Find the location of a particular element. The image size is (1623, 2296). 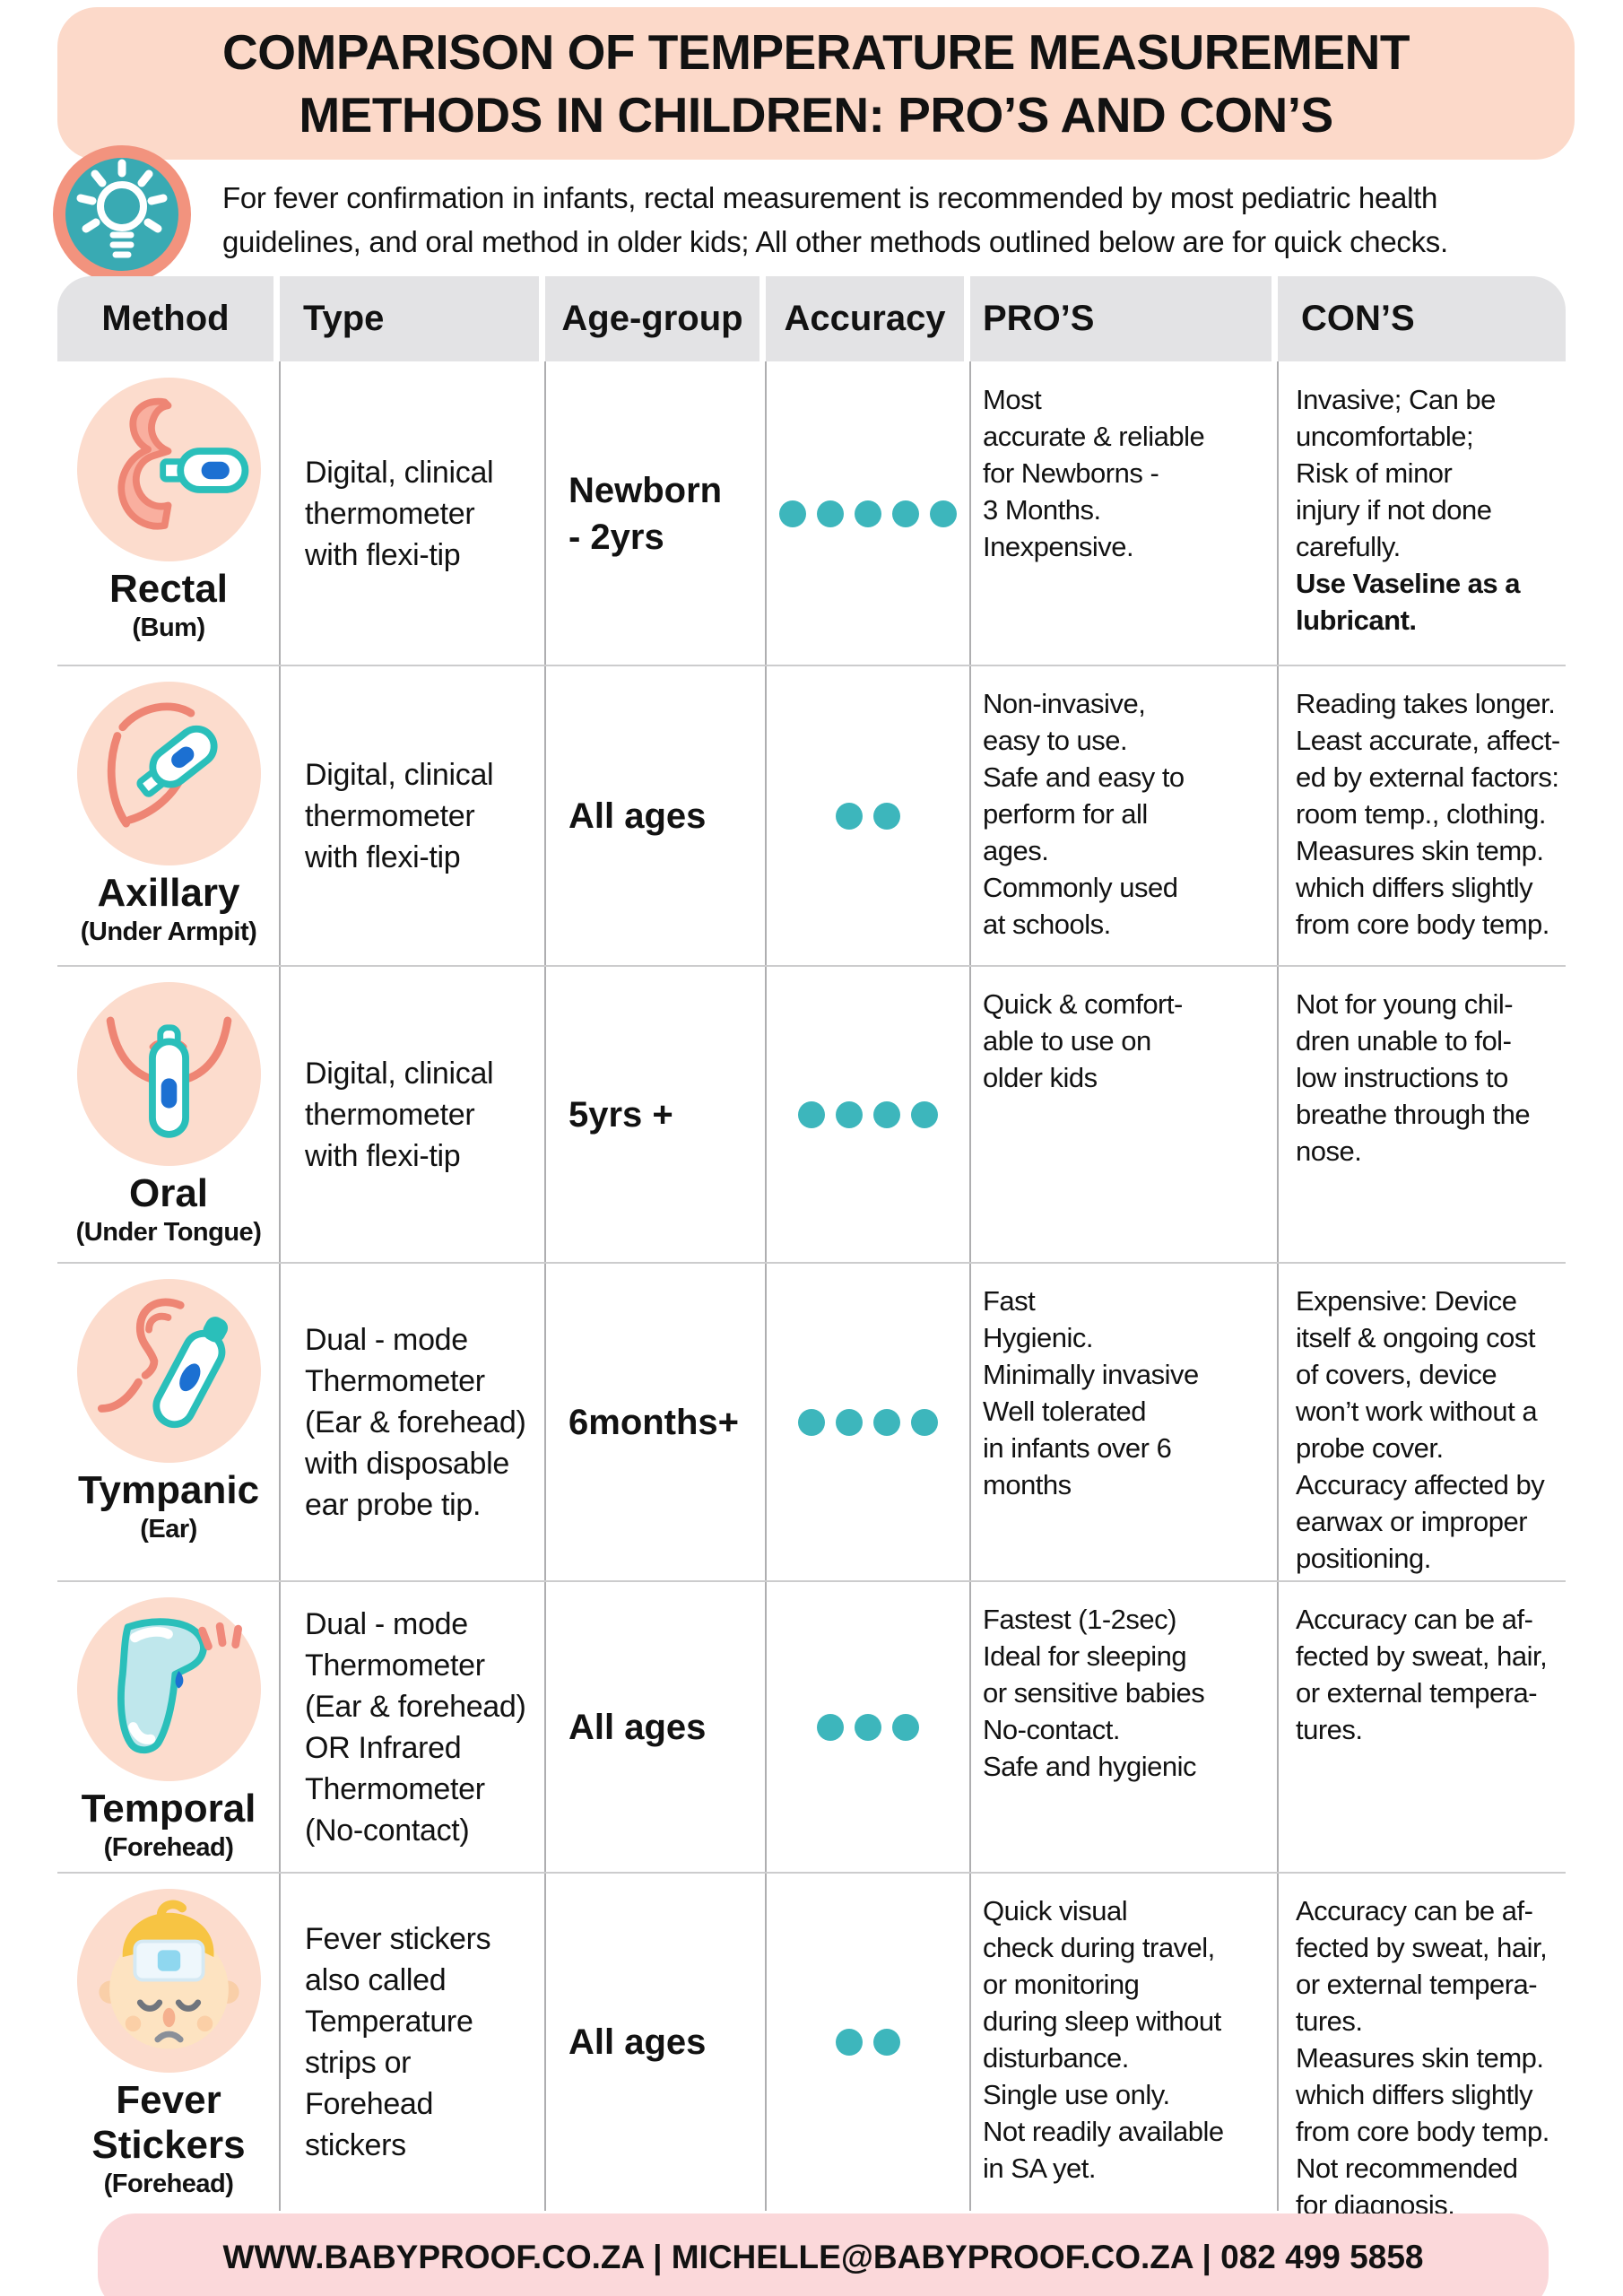

header-method: Method is located at coordinates (168, 318).